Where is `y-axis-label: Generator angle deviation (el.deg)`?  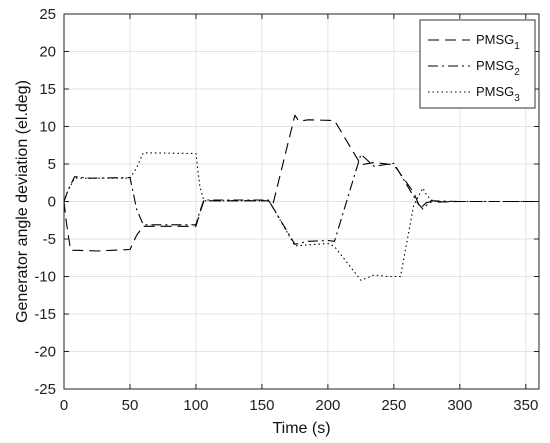 y-axis-label: Generator angle deviation (el.deg) is located at coordinates (22, 201).